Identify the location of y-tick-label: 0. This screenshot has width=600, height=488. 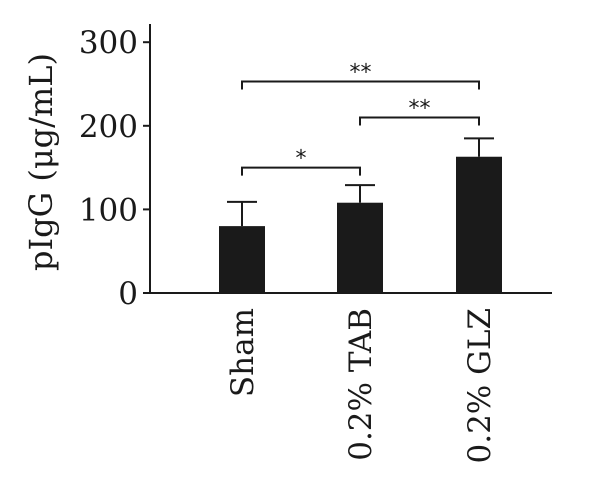
(128, 294).